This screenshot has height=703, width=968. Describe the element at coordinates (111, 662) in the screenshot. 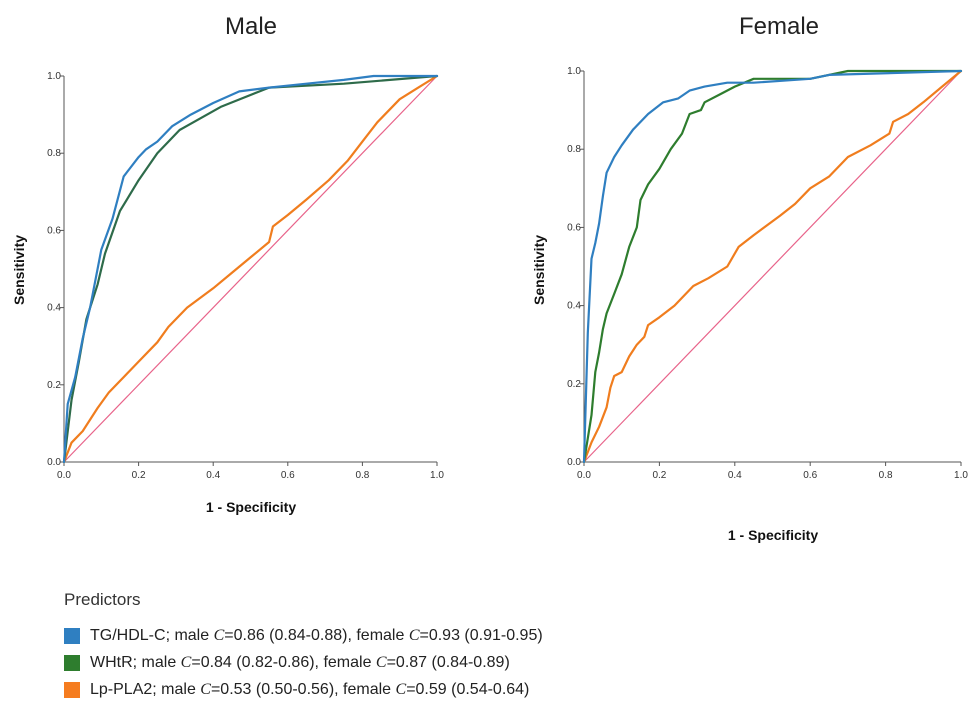

I see `legend-name-whtr: WHtR` at that location.